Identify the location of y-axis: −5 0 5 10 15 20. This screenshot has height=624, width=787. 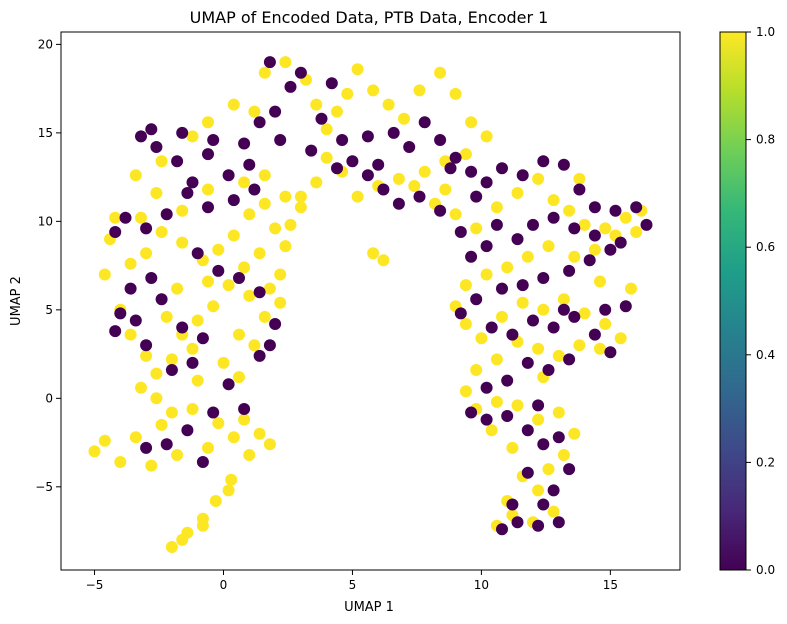
(48, 265).